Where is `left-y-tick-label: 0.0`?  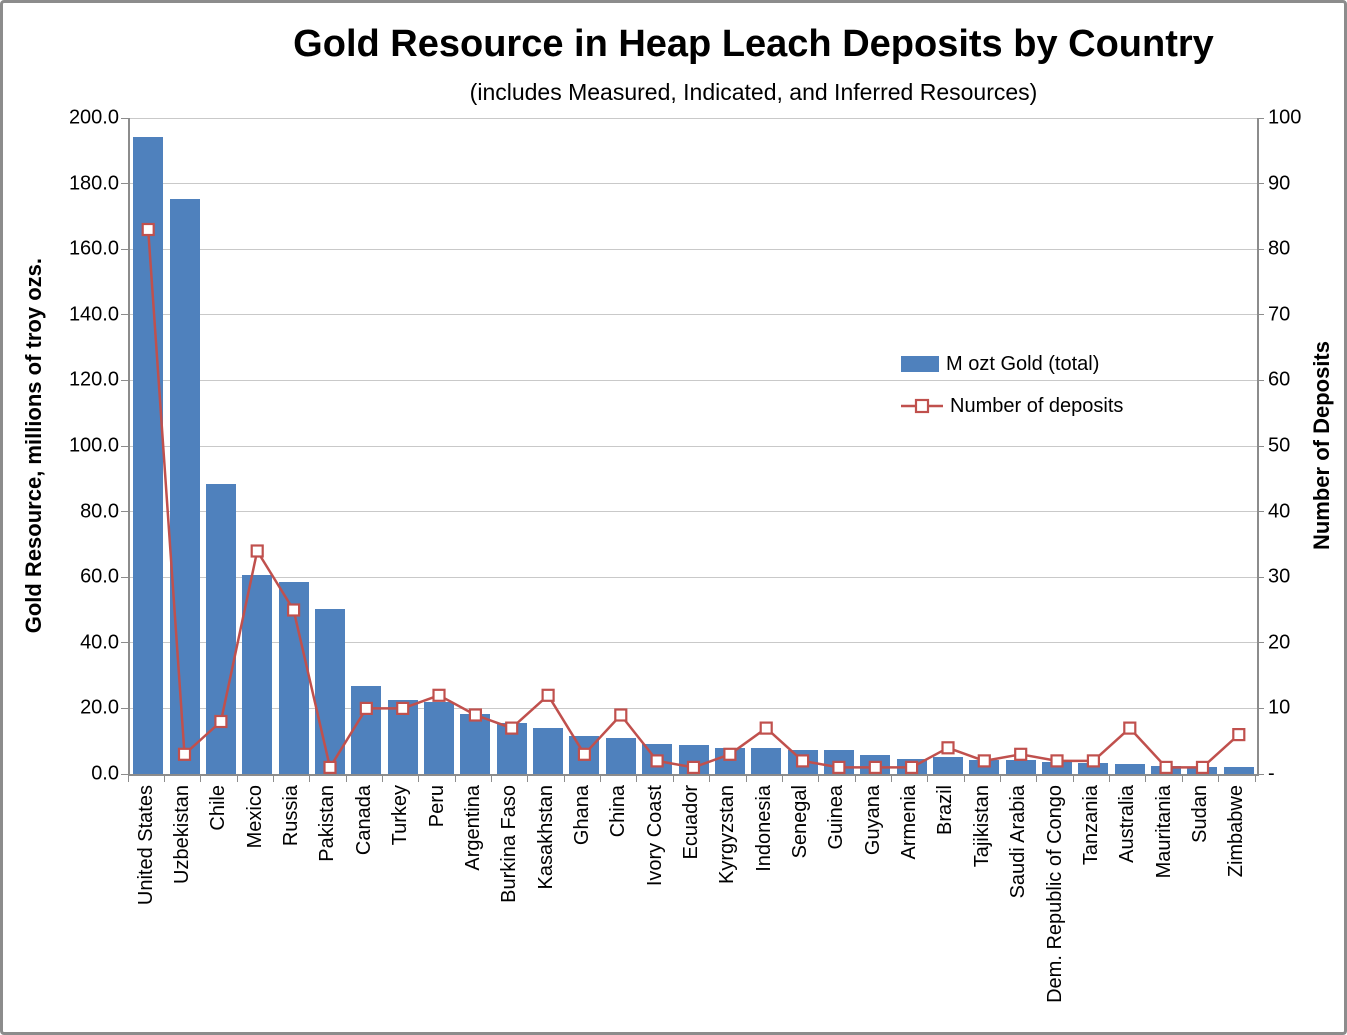
left-y-tick-label: 0.0 is located at coordinates (105, 773).